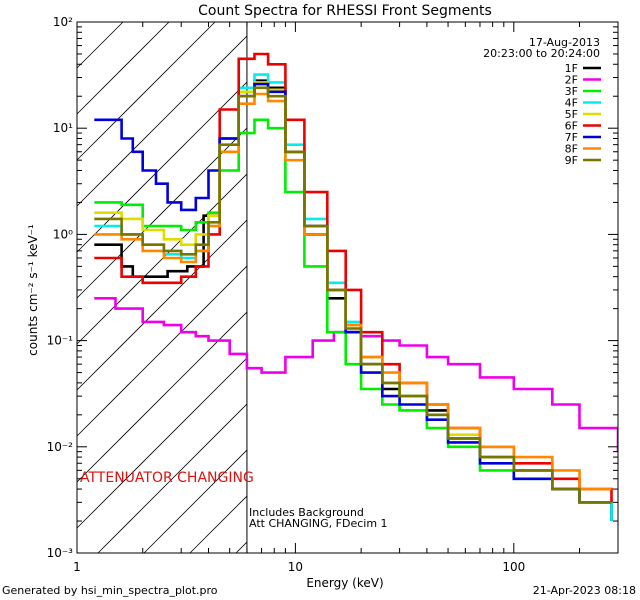 Image resolution: width=640 pixels, height=600 pixels. I want to click on y-axis-label: counts cm⁻² s⁻¹ keV⁻¹, so click(33, 290).